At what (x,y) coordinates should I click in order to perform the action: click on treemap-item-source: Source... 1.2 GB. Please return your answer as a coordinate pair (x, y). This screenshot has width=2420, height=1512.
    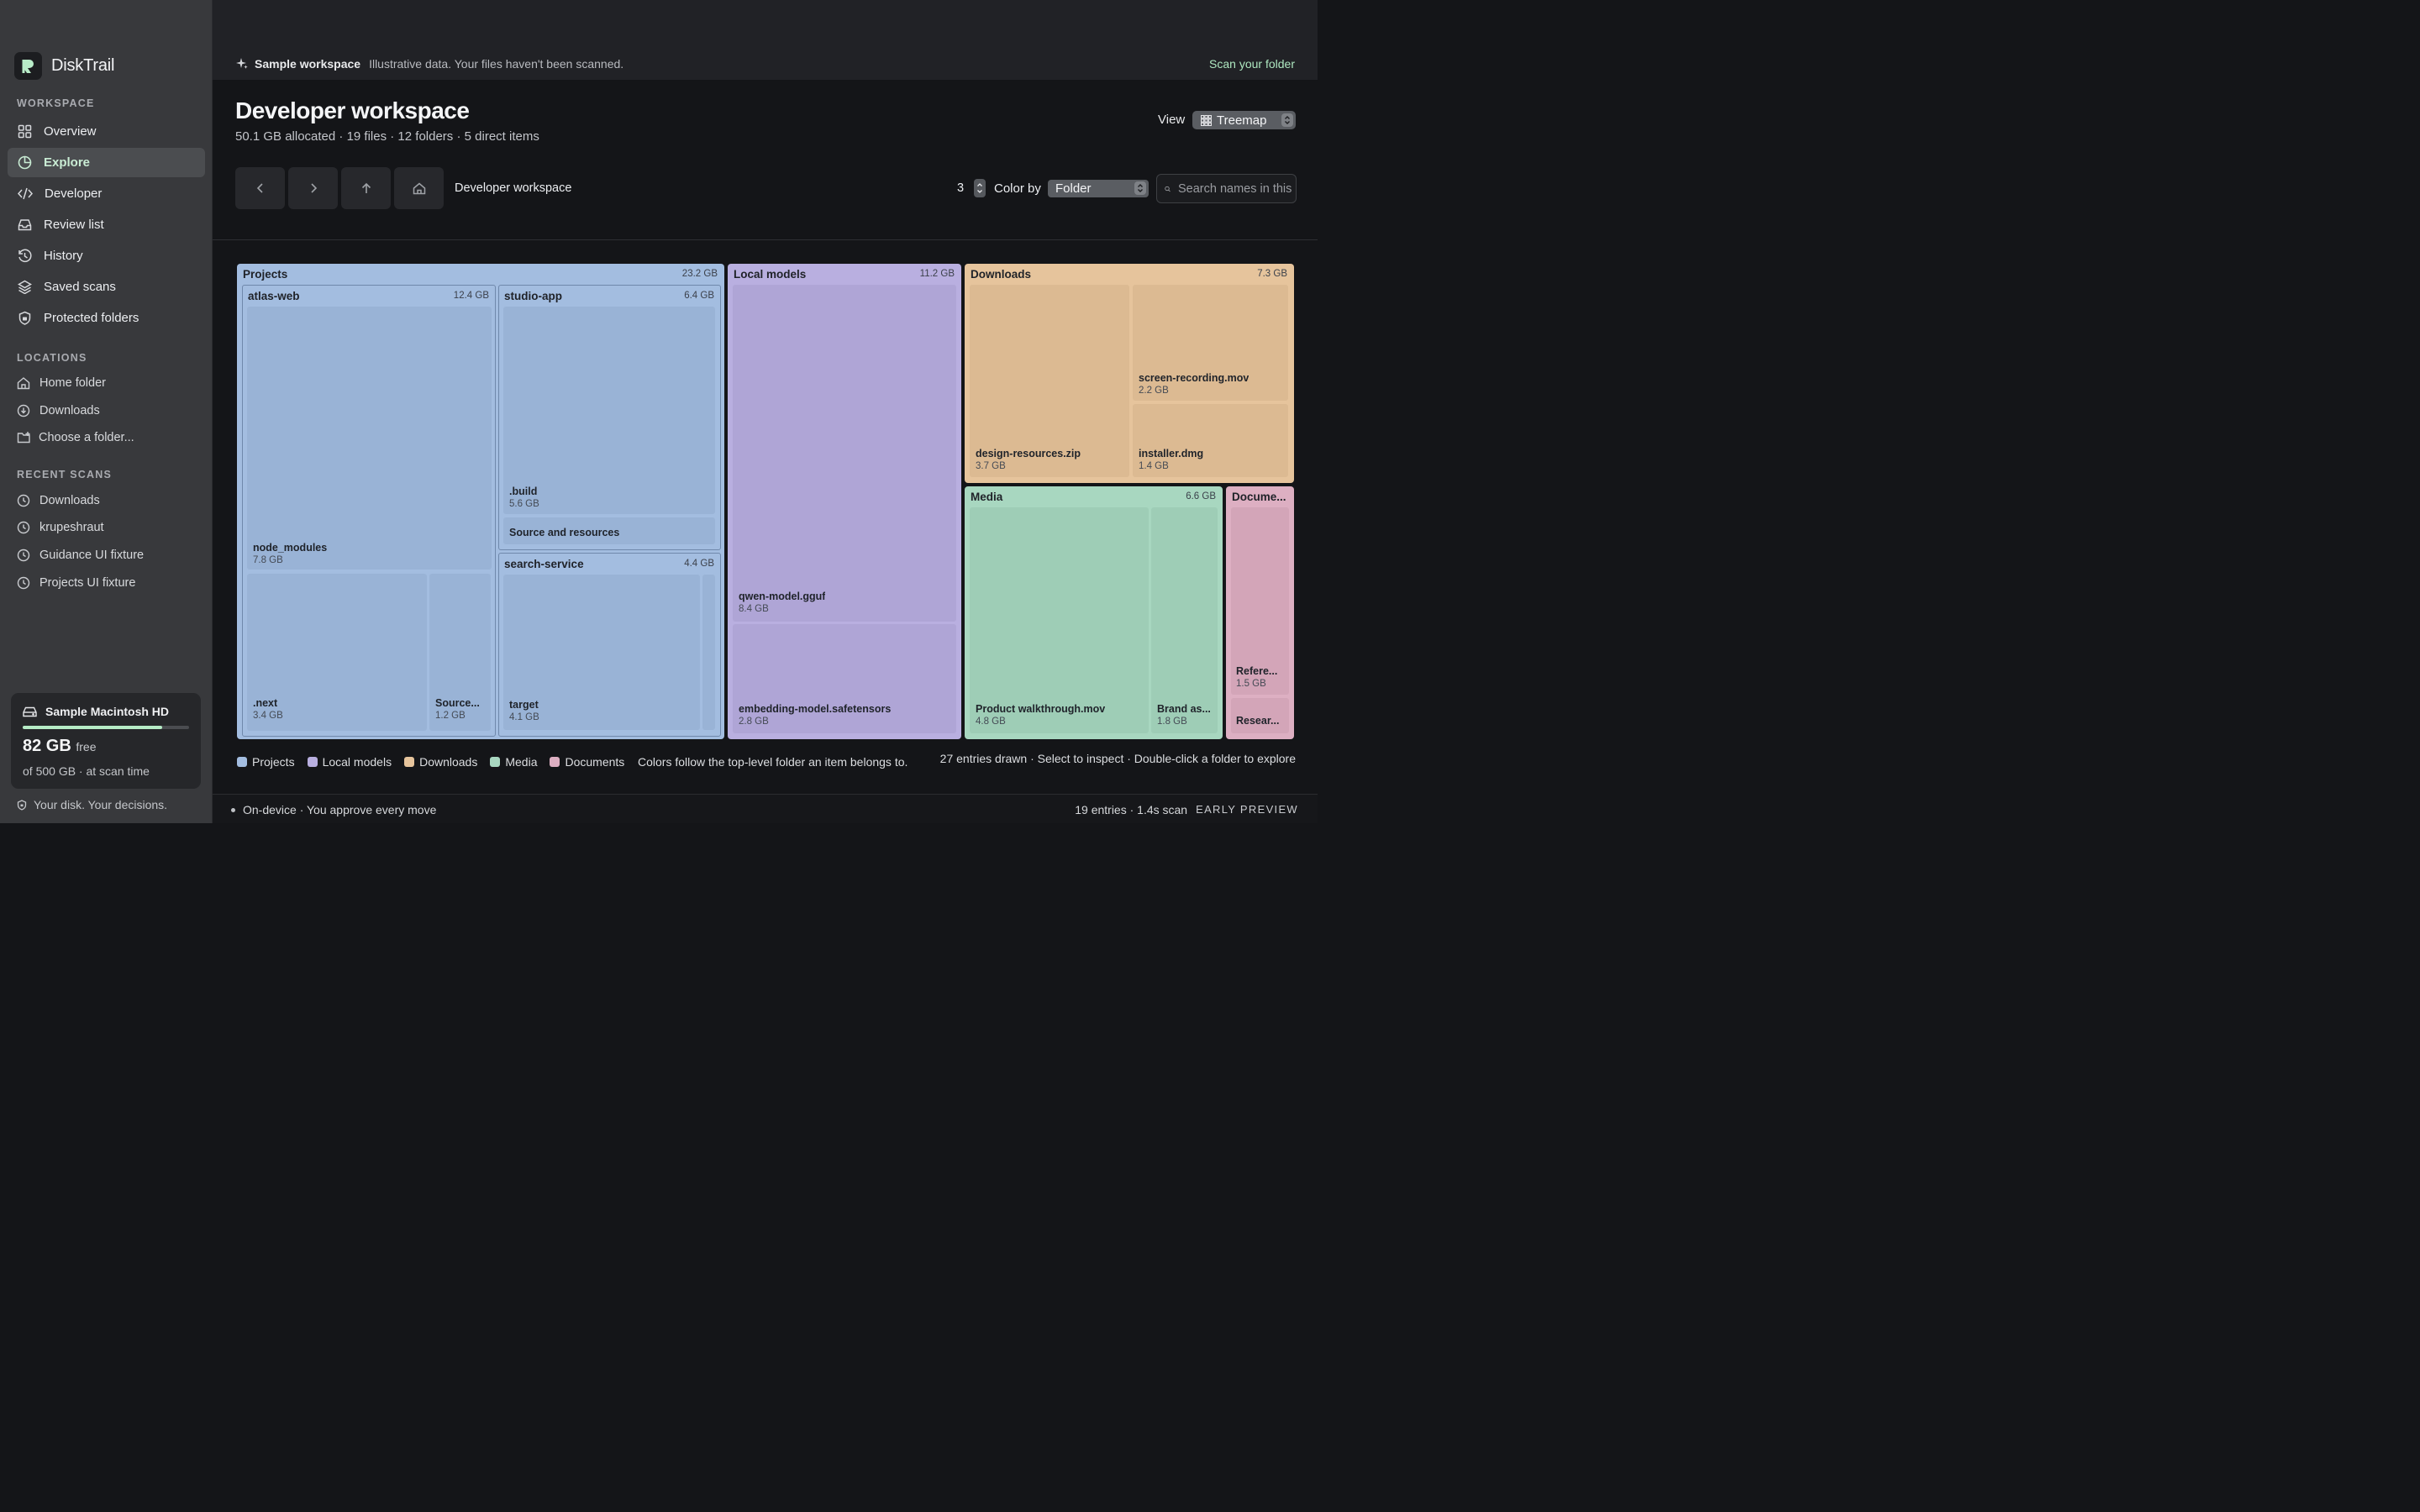
    Looking at the image, I should click on (460, 652).